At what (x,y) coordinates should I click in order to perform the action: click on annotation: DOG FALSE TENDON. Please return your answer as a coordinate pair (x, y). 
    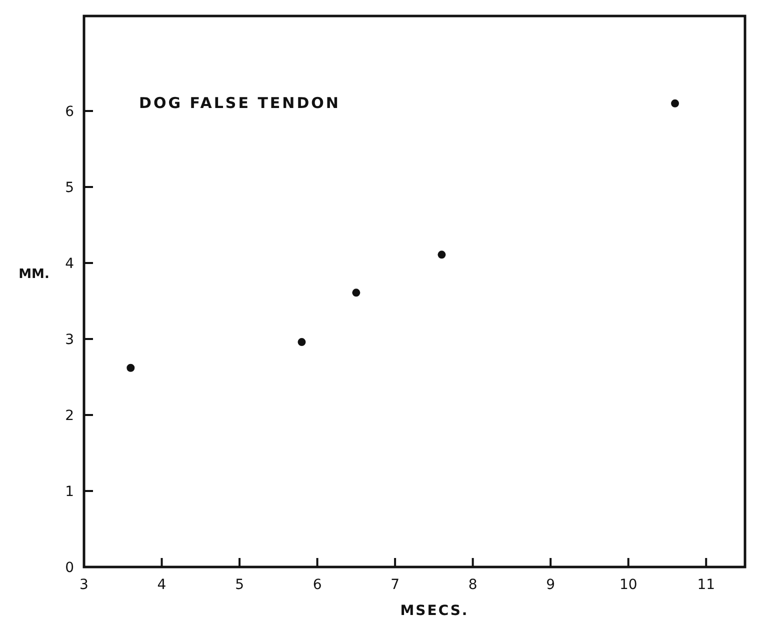
    Looking at the image, I should click on (239, 103).